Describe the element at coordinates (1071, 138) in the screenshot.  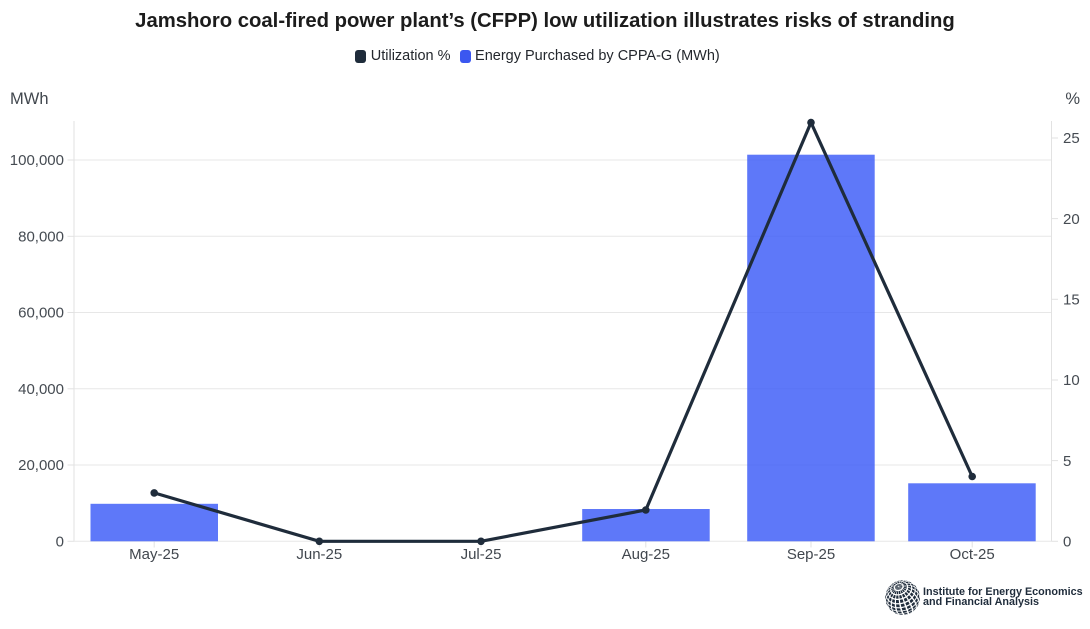
I see `svg-text: 25` at that location.